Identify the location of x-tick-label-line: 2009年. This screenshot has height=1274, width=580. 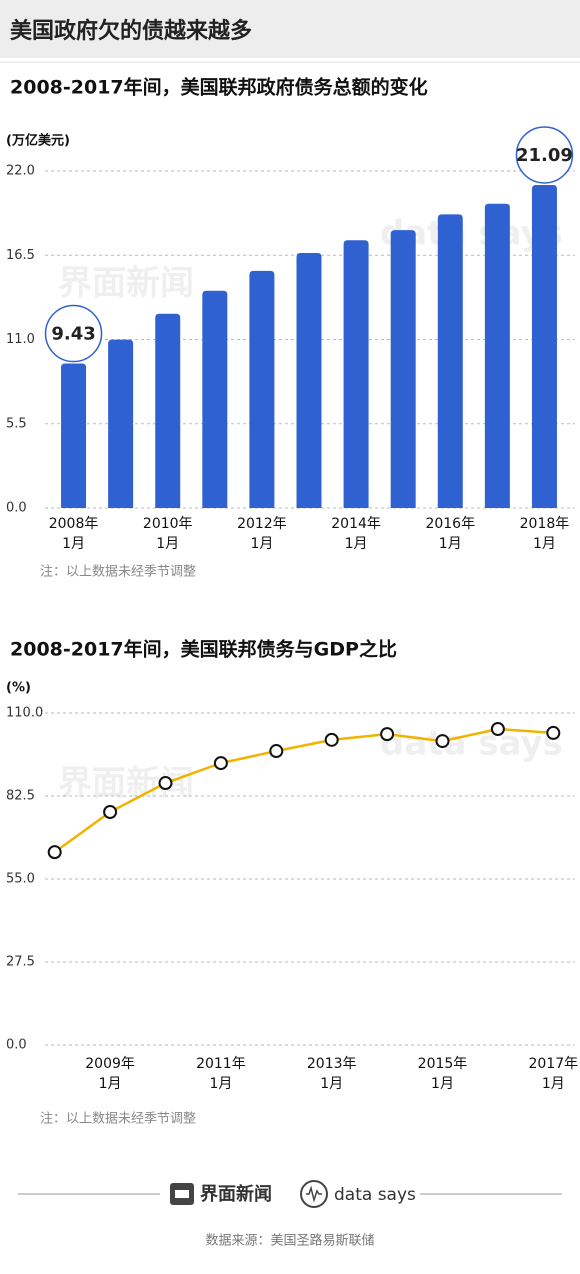
(110, 1064).